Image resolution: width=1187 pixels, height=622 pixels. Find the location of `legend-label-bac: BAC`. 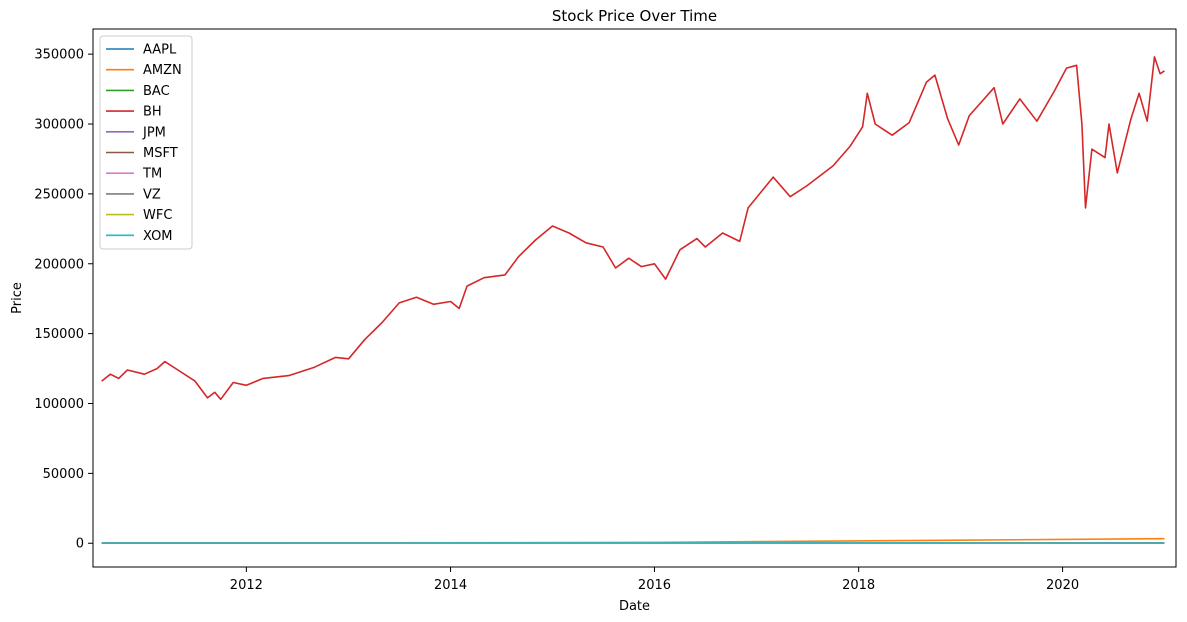

legend-label-bac: BAC is located at coordinates (156, 91).